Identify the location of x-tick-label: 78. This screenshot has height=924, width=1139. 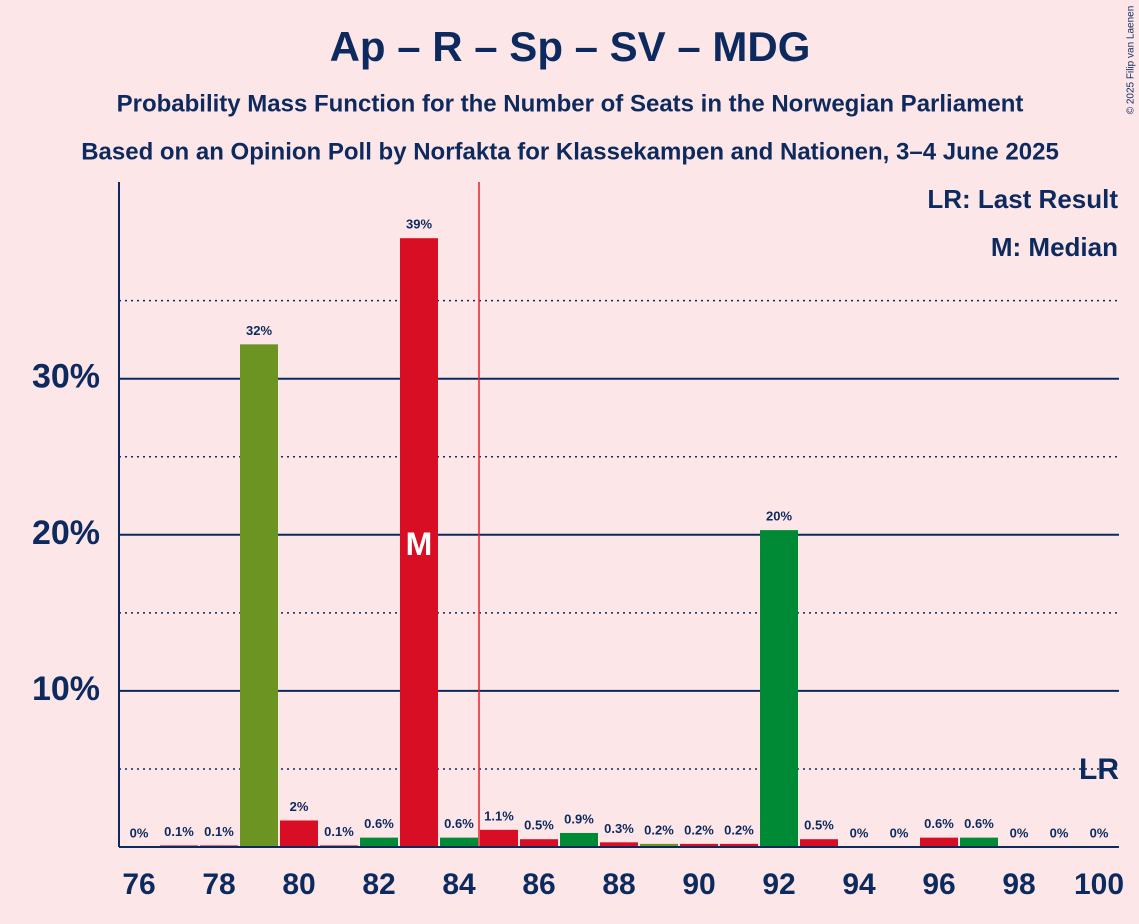
(218, 884).